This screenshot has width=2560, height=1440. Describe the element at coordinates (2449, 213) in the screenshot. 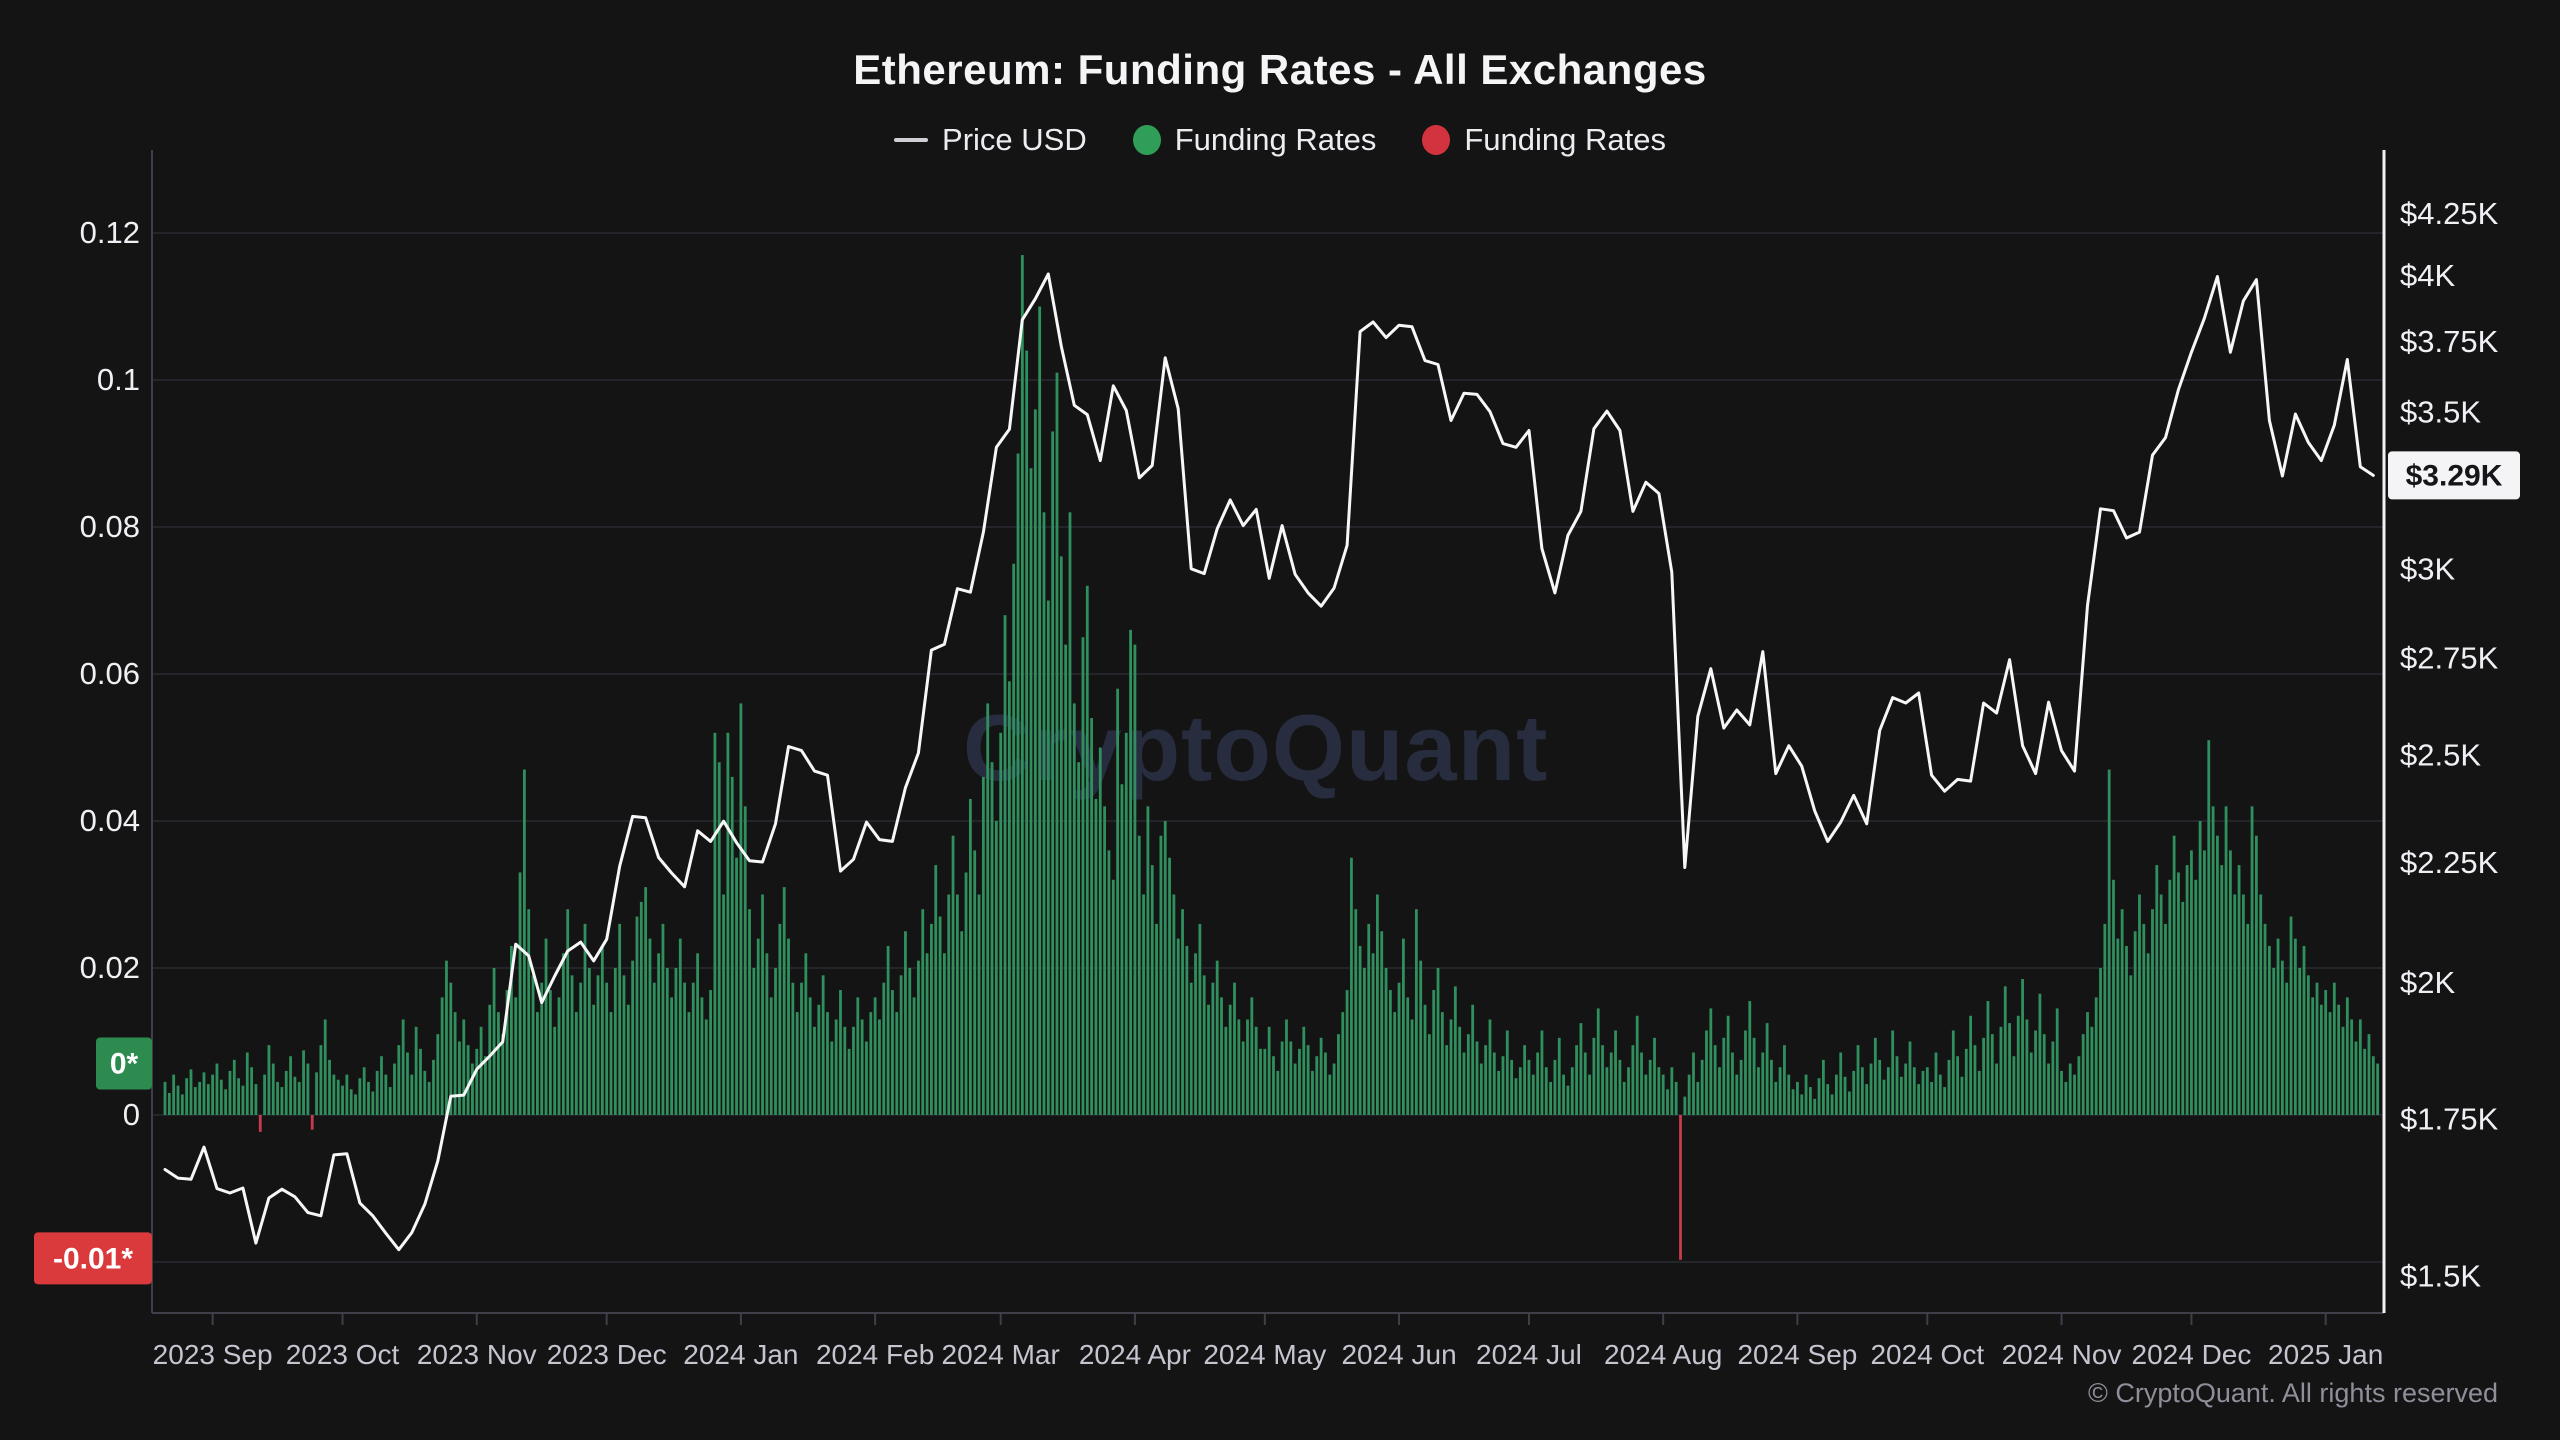

I see `right-axis-label: $4.25K` at that location.